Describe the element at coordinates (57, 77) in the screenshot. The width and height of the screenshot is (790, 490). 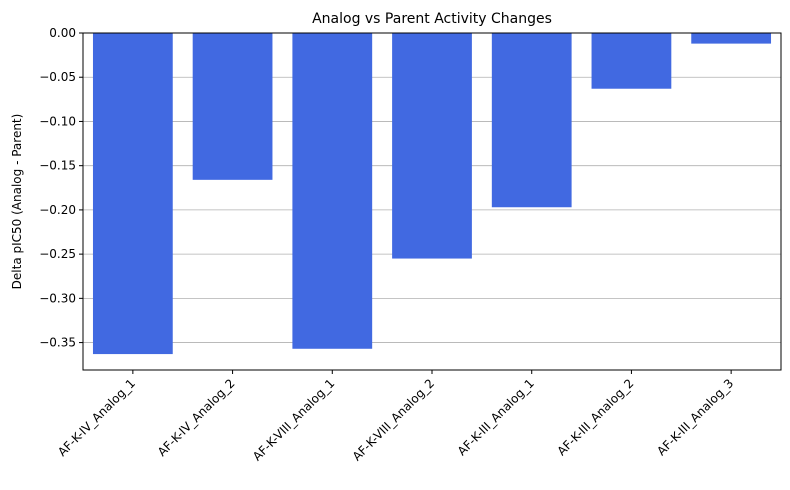
I see `y-tick-label: −0.05` at that location.